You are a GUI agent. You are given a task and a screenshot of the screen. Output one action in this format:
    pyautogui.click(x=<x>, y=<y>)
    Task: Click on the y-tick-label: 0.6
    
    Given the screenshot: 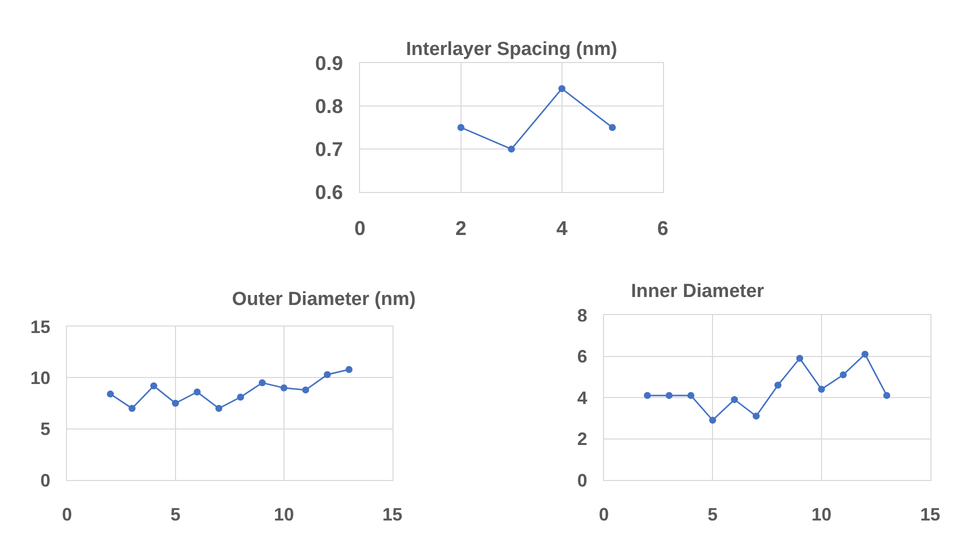 What is the action you would take?
    pyautogui.click(x=329, y=193)
    